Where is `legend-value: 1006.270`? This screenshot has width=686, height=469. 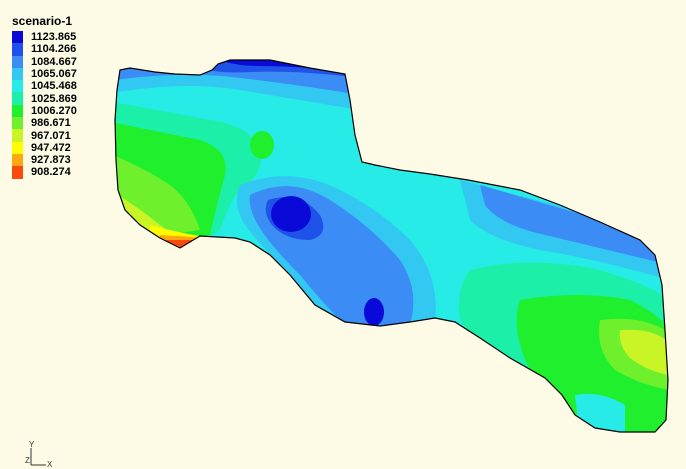 legend-value: 1006.270 is located at coordinates (54, 110).